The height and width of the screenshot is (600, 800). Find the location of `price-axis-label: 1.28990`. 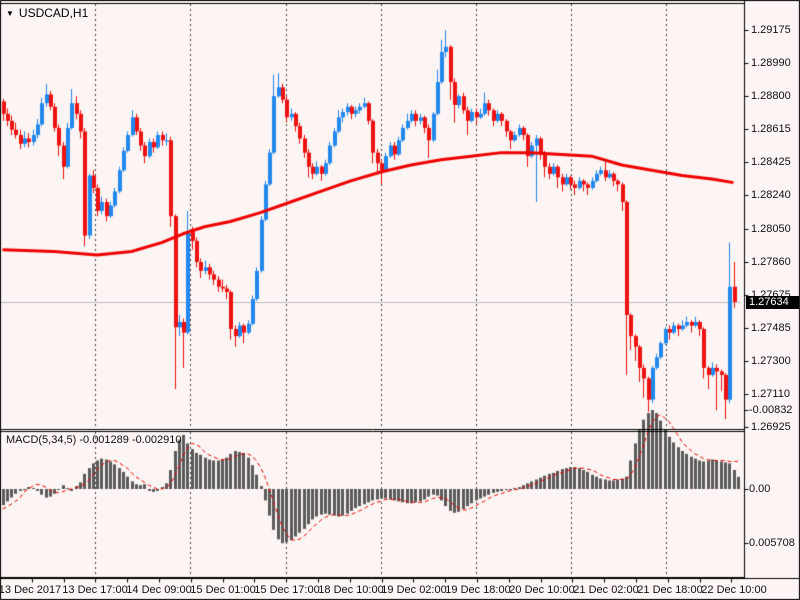

price-axis-label: 1.28990 is located at coordinates (771, 63).